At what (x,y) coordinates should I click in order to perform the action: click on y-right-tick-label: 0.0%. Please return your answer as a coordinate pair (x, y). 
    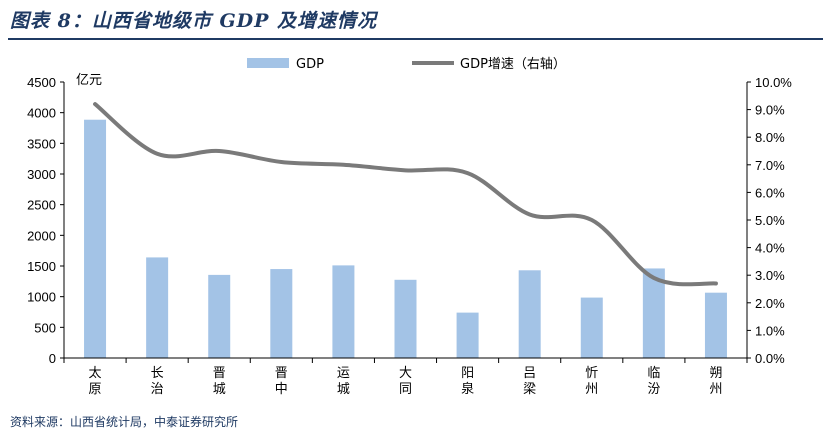
    Looking at the image, I should click on (770, 358).